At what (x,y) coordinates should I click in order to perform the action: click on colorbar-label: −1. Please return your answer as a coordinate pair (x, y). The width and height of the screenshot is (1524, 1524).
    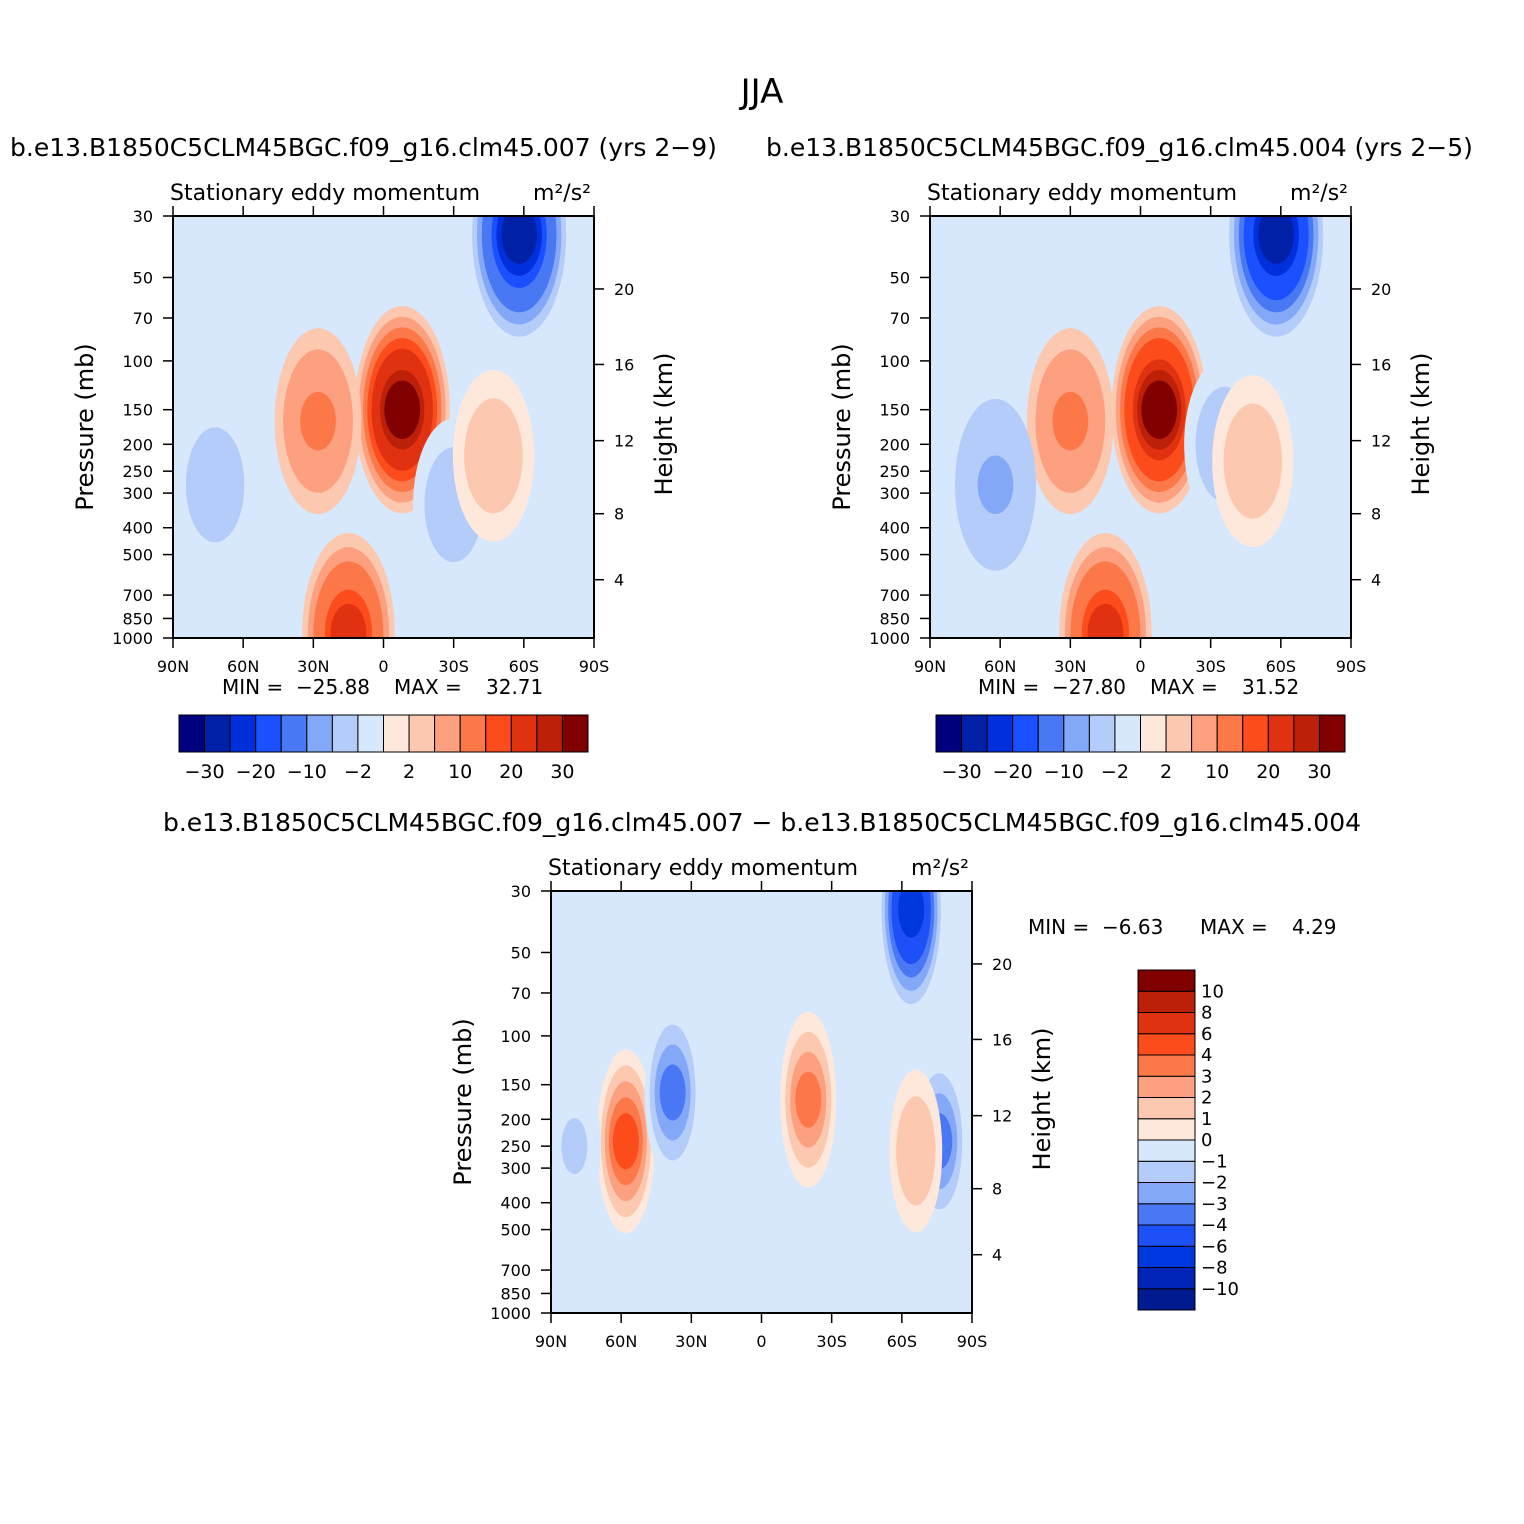
    Looking at the image, I should click on (1214, 1161).